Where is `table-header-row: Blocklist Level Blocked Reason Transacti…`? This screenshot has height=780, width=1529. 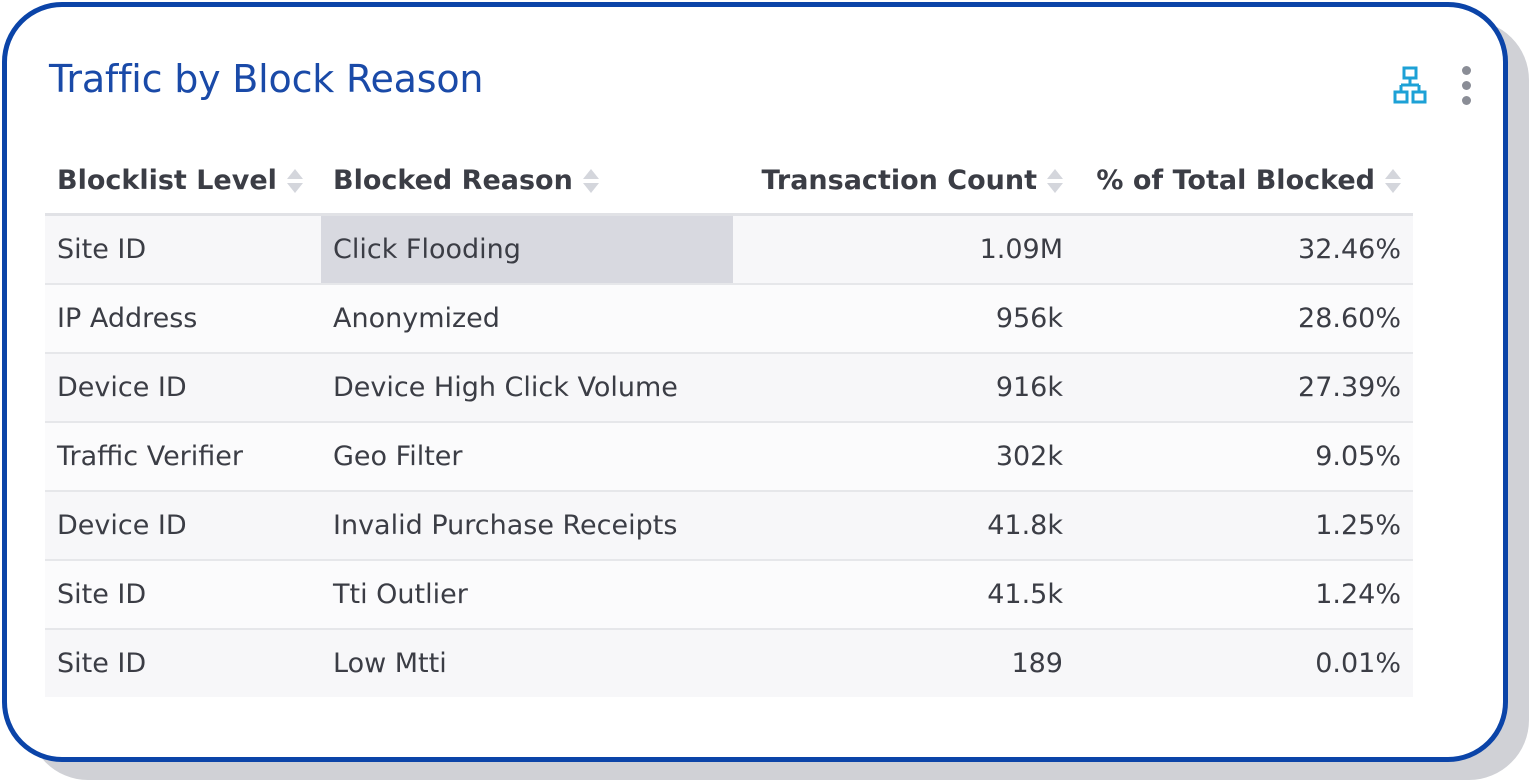 table-header-row: Blocklist Level Blocked Reason Transacti… is located at coordinates (729, 181).